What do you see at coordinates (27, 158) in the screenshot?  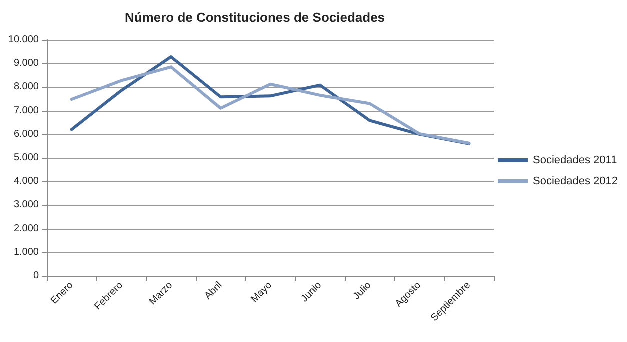 I see `y-tick-label: 5.000` at bounding box center [27, 158].